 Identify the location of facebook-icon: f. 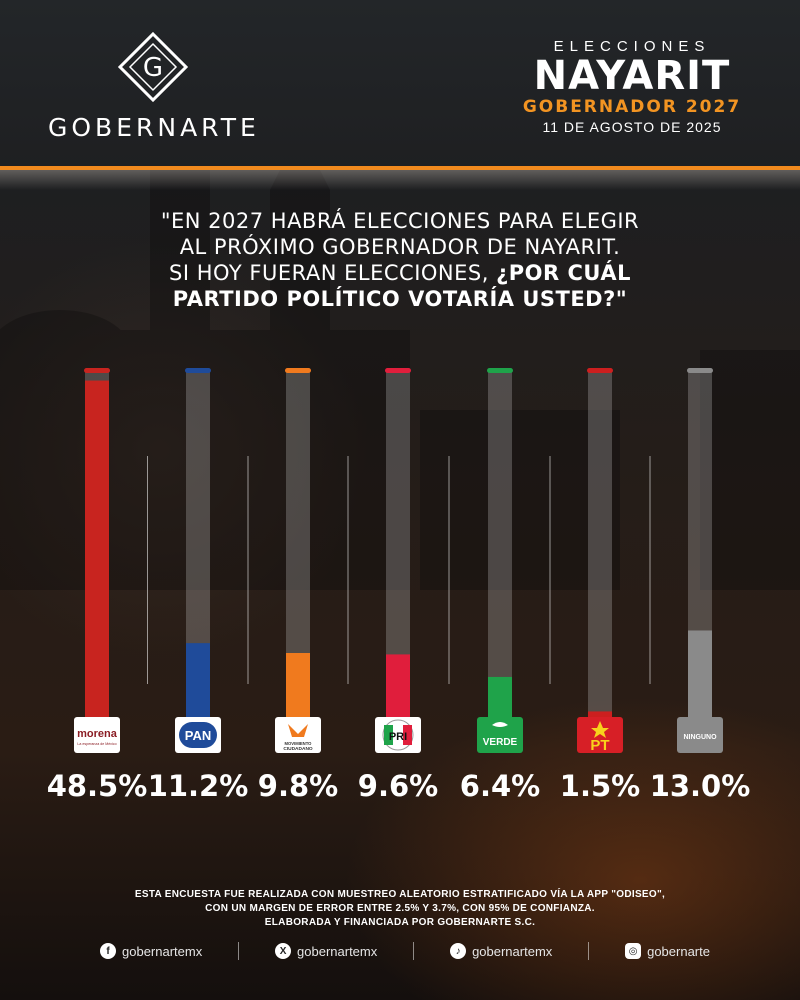
(108, 951).